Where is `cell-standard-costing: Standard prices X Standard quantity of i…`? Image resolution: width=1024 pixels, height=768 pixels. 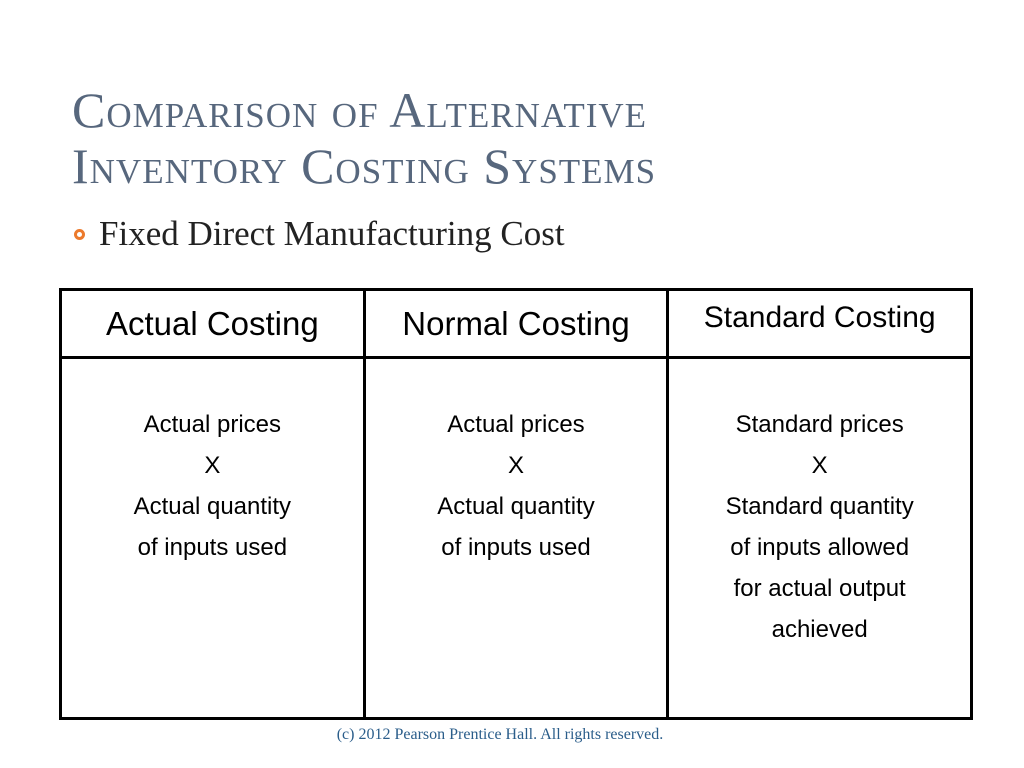
cell-standard-costing: Standard prices X Standard quantity of i… is located at coordinates (819, 538).